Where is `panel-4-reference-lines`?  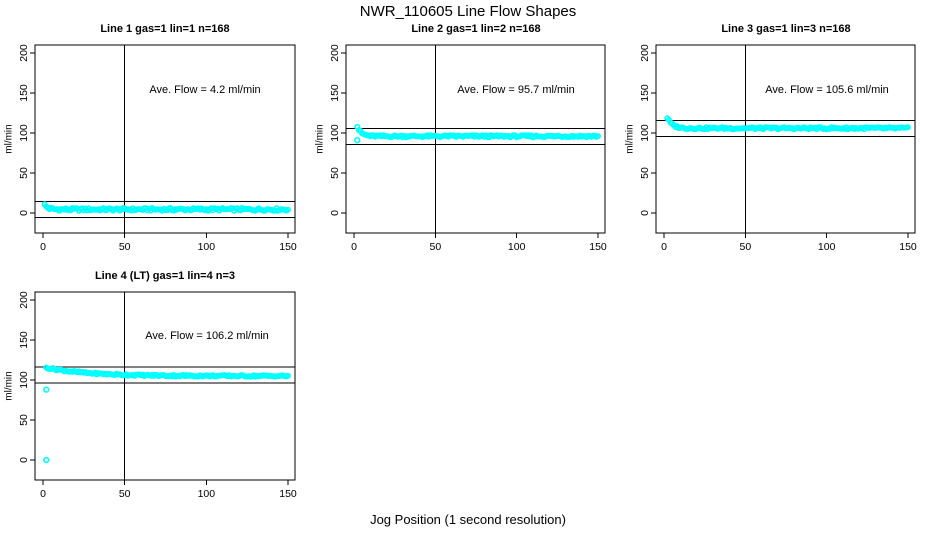
panel-4-reference-lines is located at coordinates (165, 386).